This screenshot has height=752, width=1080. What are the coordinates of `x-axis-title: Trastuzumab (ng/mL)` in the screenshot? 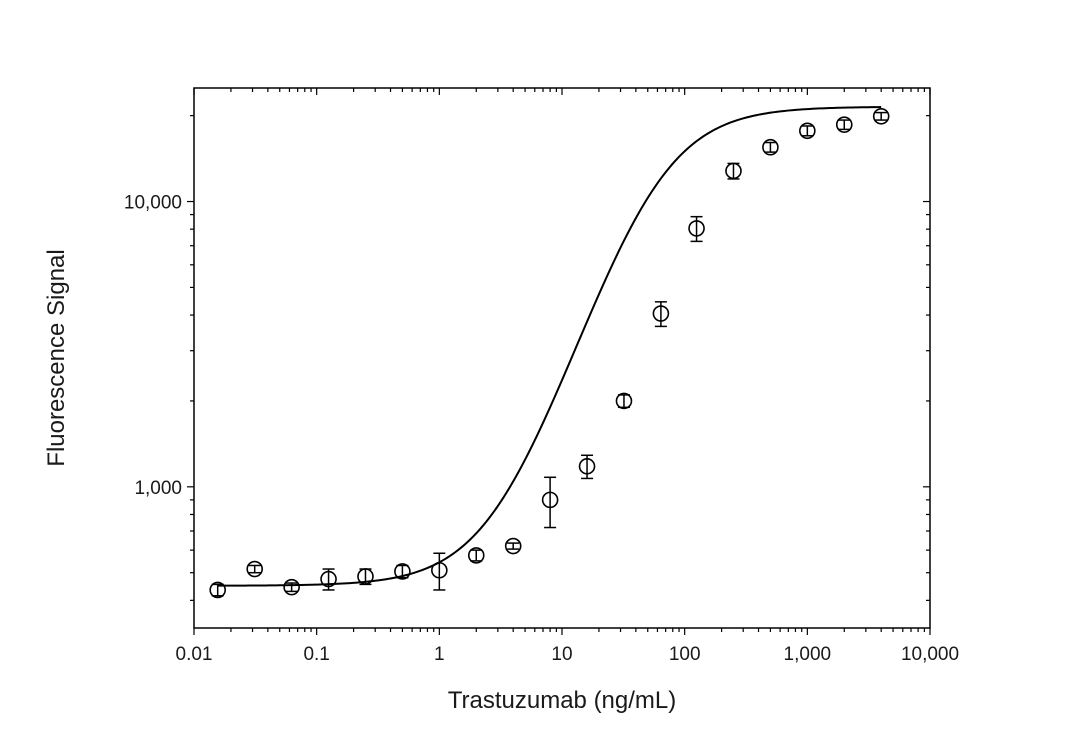 It's located at (562, 700).